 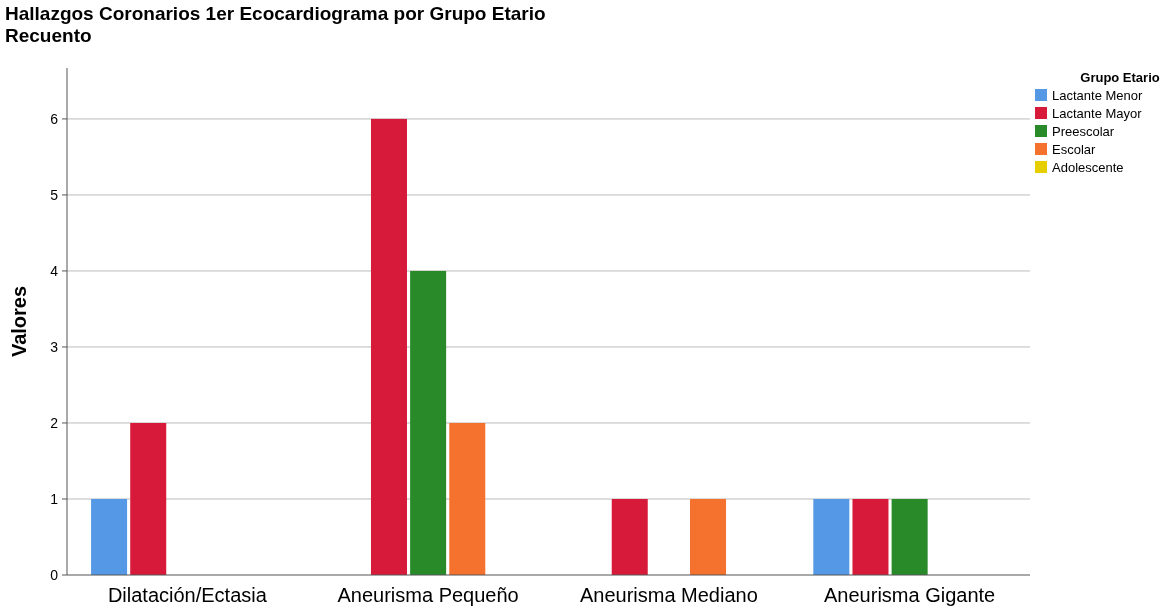 I want to click on legend-label: Preescolar, so click(x=1083, y=131).